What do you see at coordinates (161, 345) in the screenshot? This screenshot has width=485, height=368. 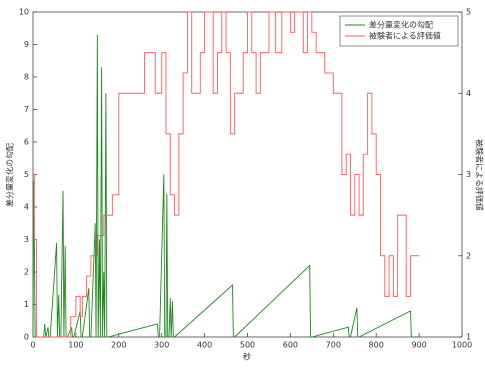 I see `x-tick-label: 300` at bounding box center [161, 345].